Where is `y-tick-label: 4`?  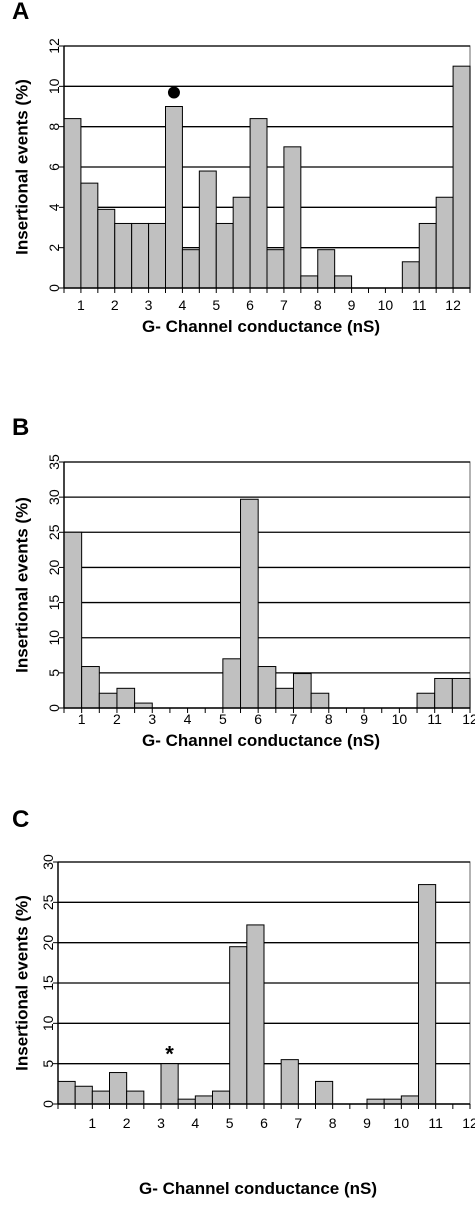 y-tick-label: 4 is located at coordinates (54, 207).